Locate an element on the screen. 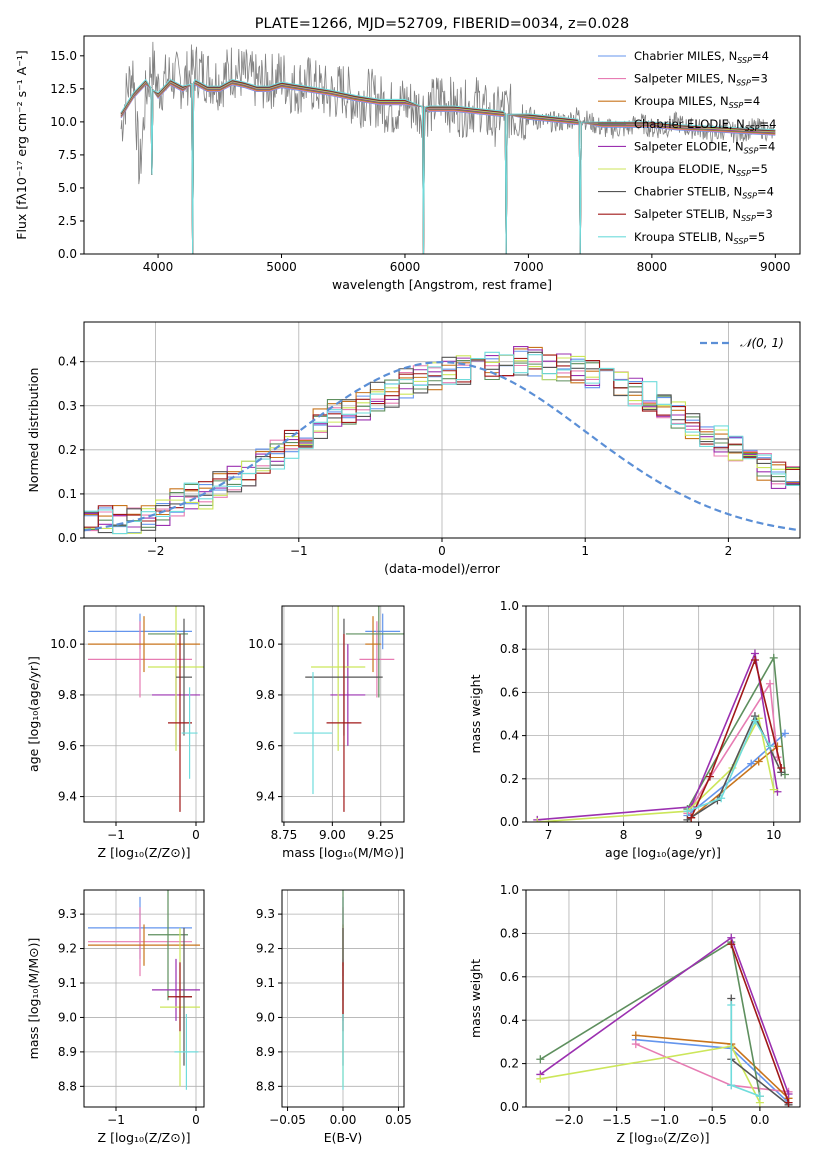 This screenshot has height=1170, width=819. y-tick-label: 9.6 is located at coordinates (67, 746).